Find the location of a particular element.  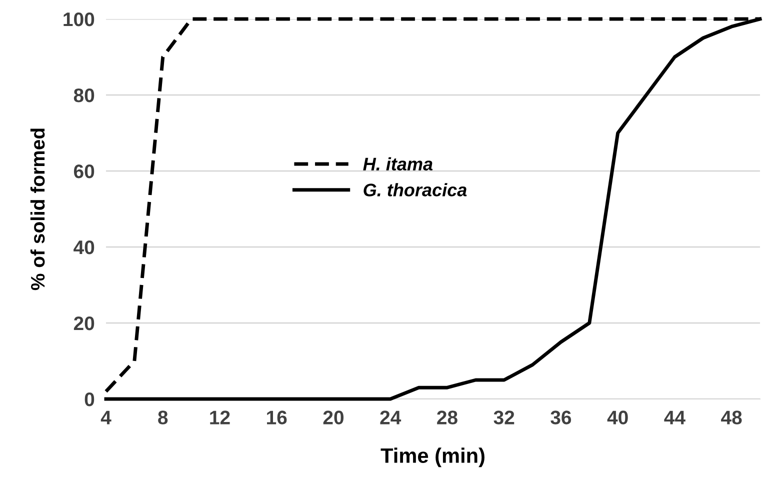

y-tick-label: 100 is located at coordinates (79, 19).